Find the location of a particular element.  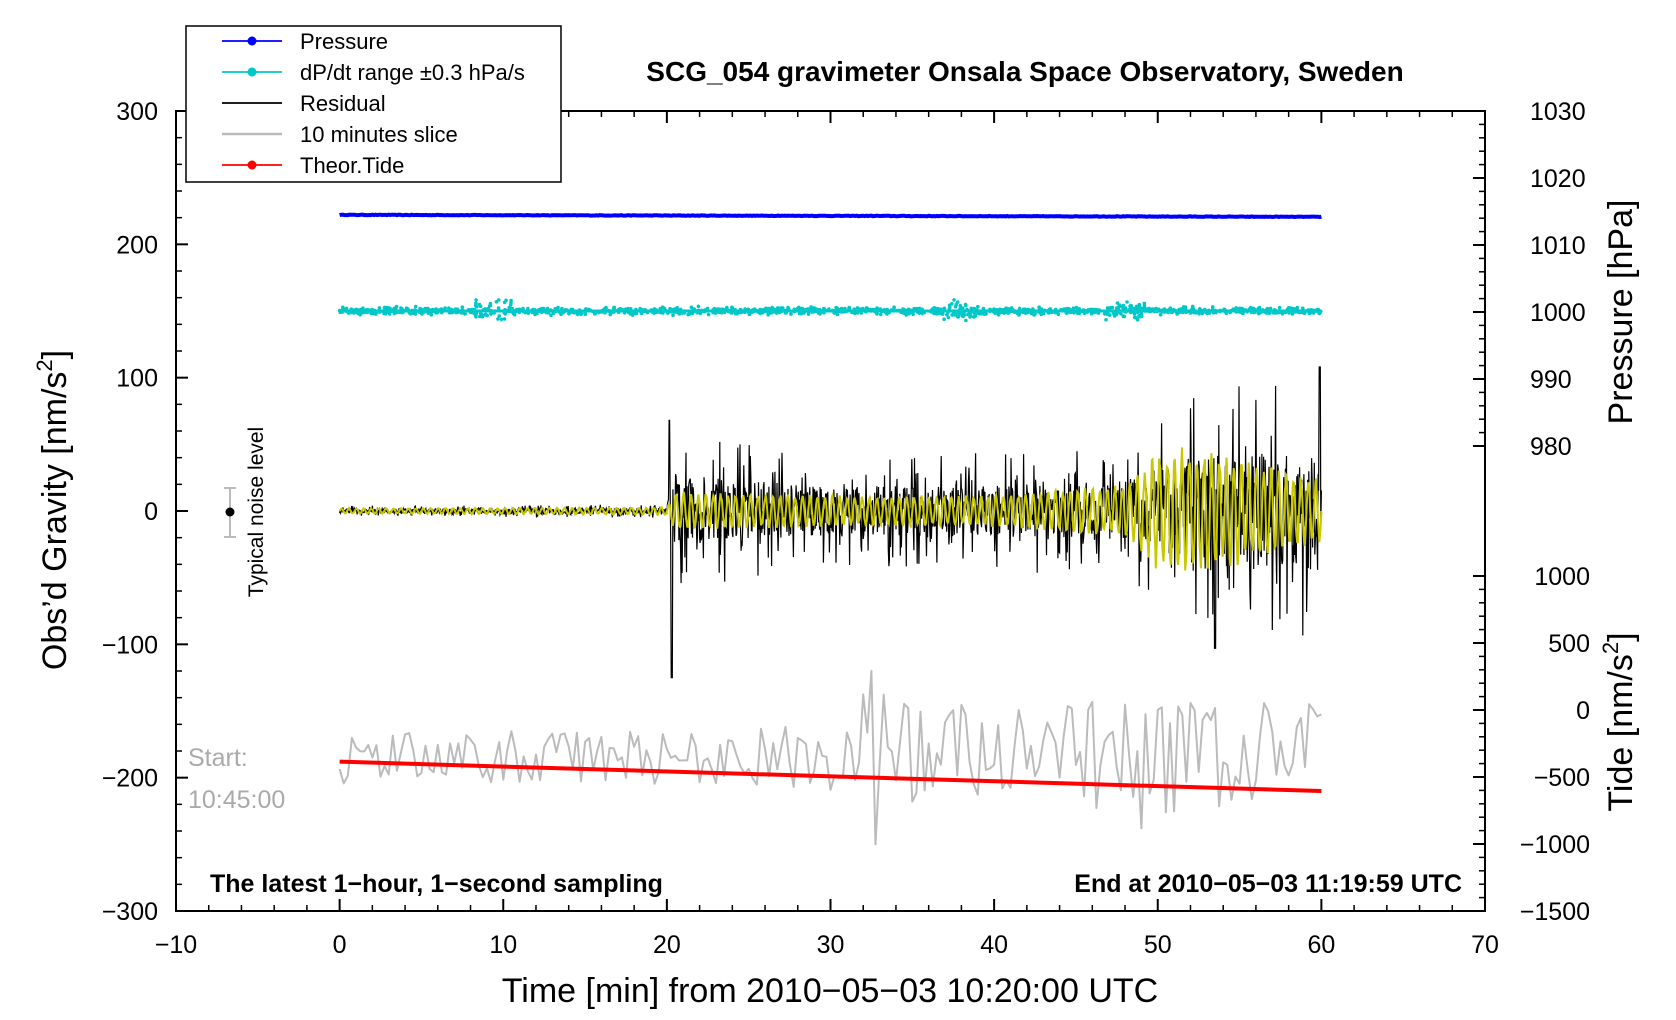

x-tick-label: −10 is located at coordinates (176, 945).